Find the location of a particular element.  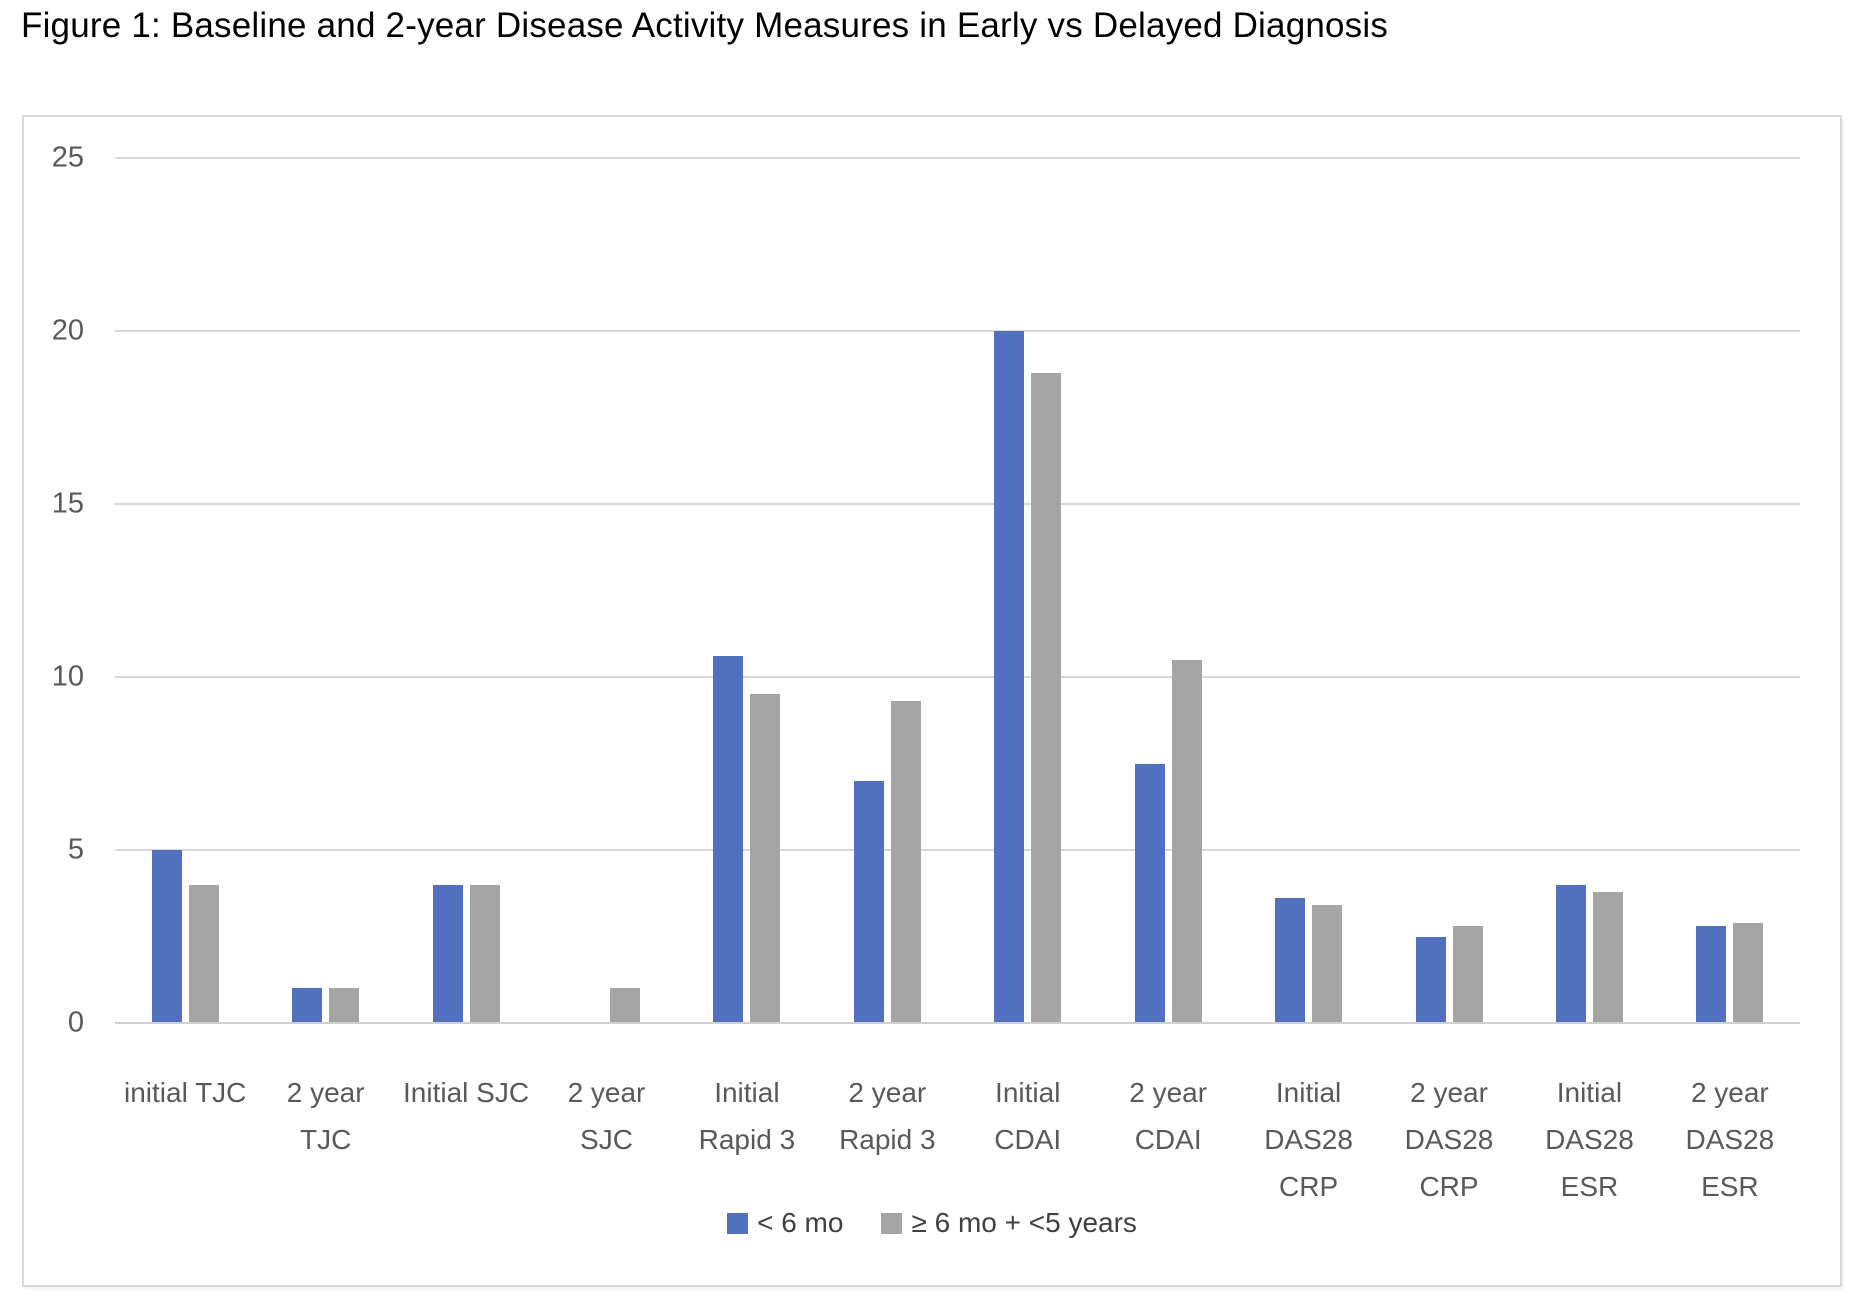

x-label-line: TJC is located at coordinates (325, 1139).